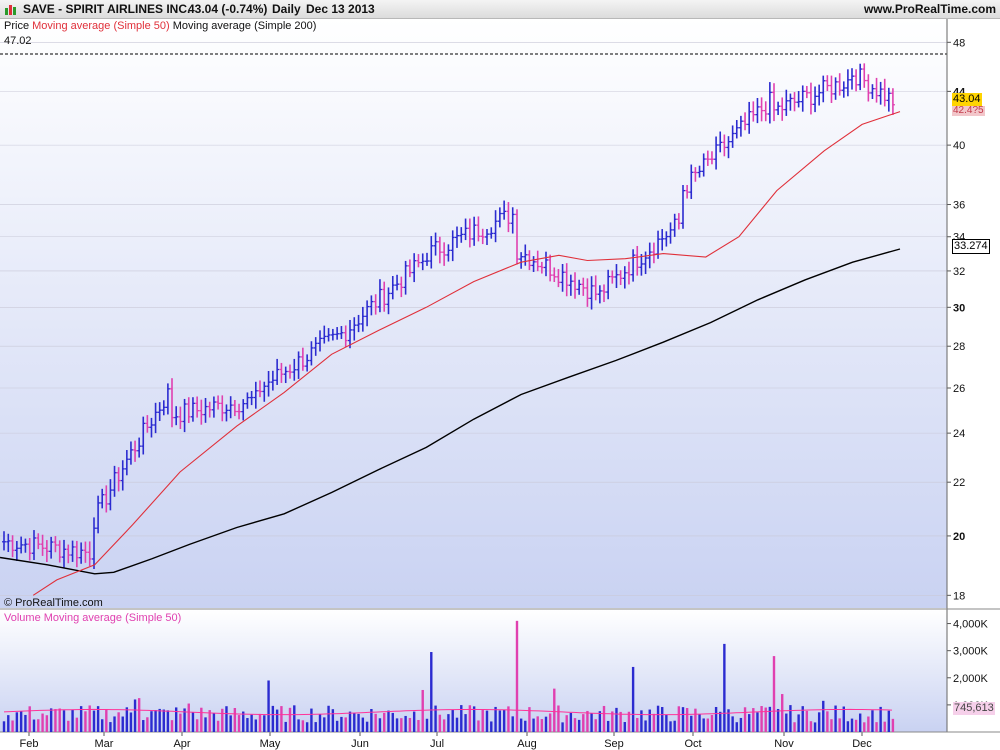  Describe the element at coordinates (448, 712) in the screenshot. I see `volume-ma-line` at that location.